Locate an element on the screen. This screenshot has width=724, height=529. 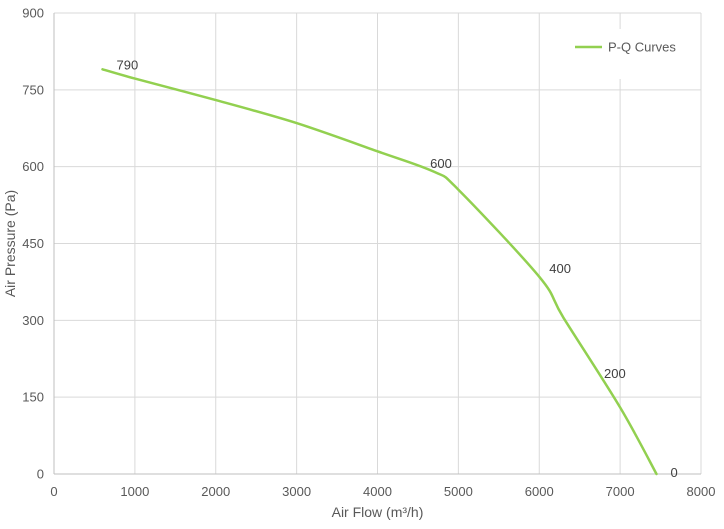
x-tick-label: 4000 is located at coordinates (377, 491).